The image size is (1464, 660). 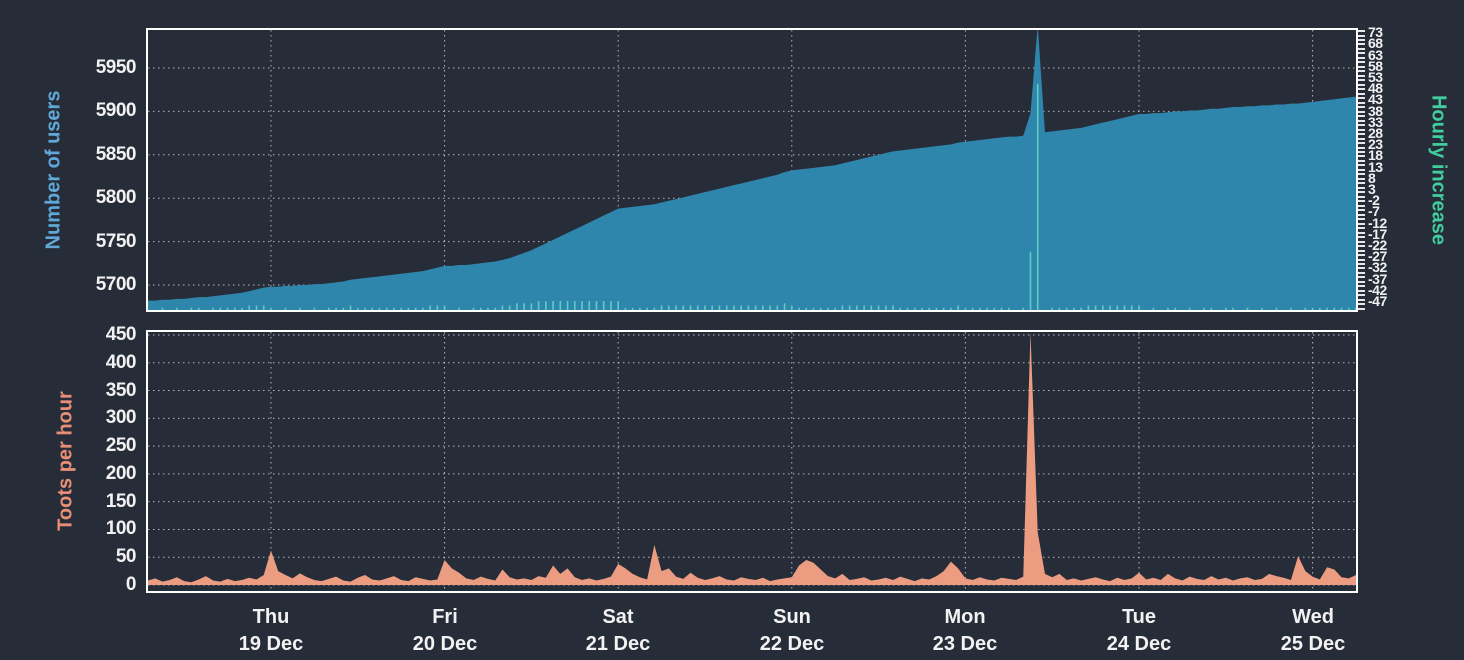 I want to click on toots-ytick-label: 0, so click(x=131, y=584).